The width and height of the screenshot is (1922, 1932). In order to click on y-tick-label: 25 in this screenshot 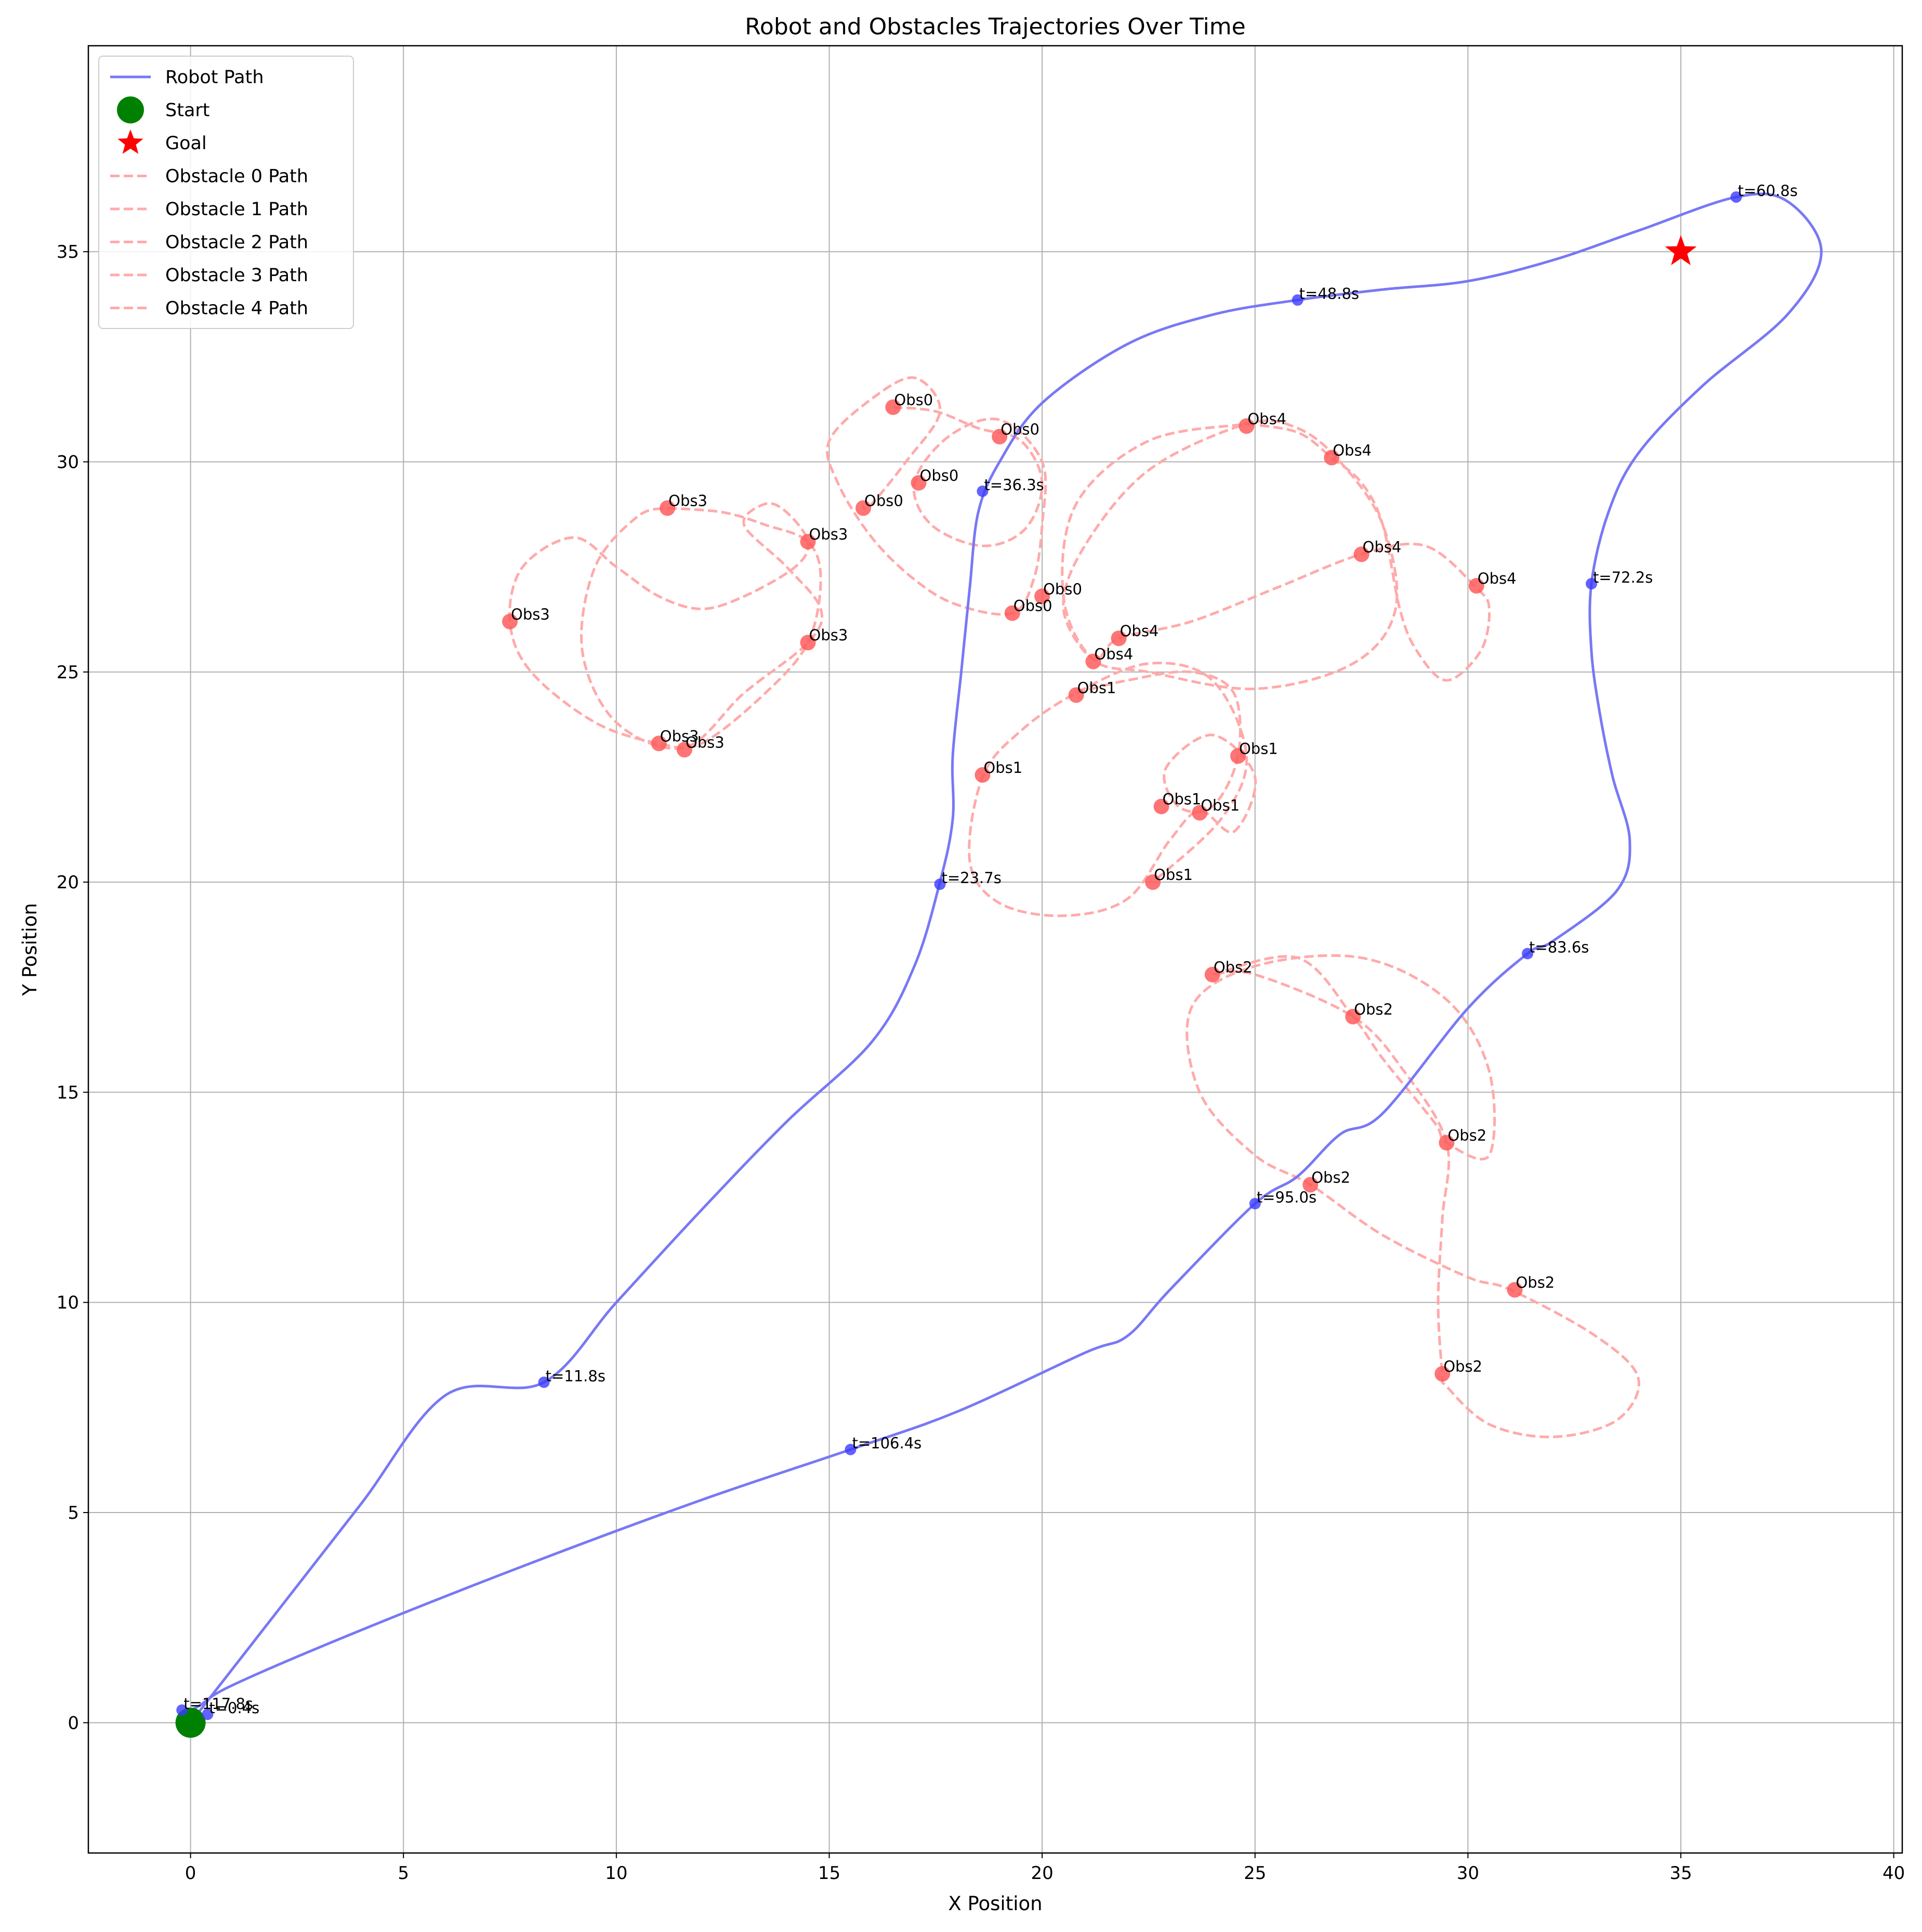, I will do `click(68, 672)`.